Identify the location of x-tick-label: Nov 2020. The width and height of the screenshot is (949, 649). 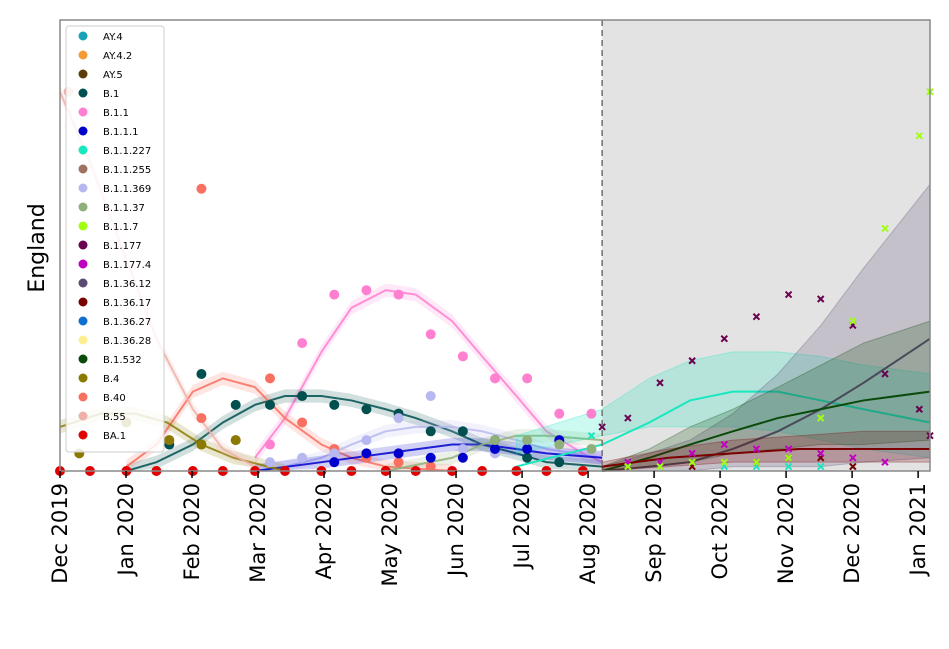
(786, 533).